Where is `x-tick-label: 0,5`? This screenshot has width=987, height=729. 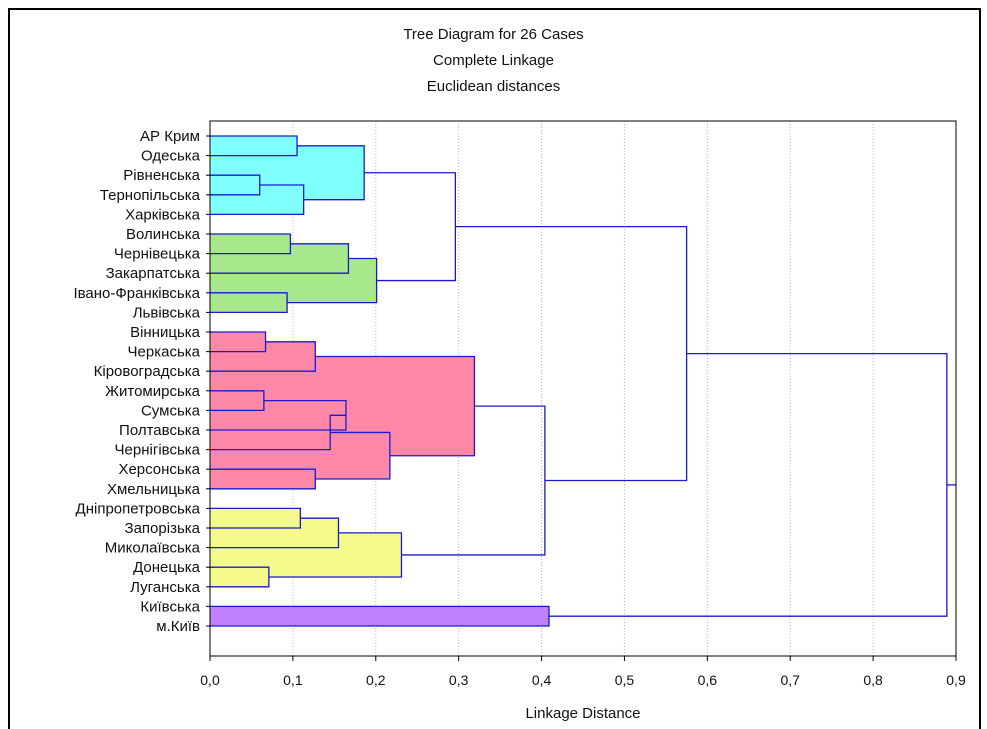
x-tick-label: 0,5 is located at coordinates (625, 680).